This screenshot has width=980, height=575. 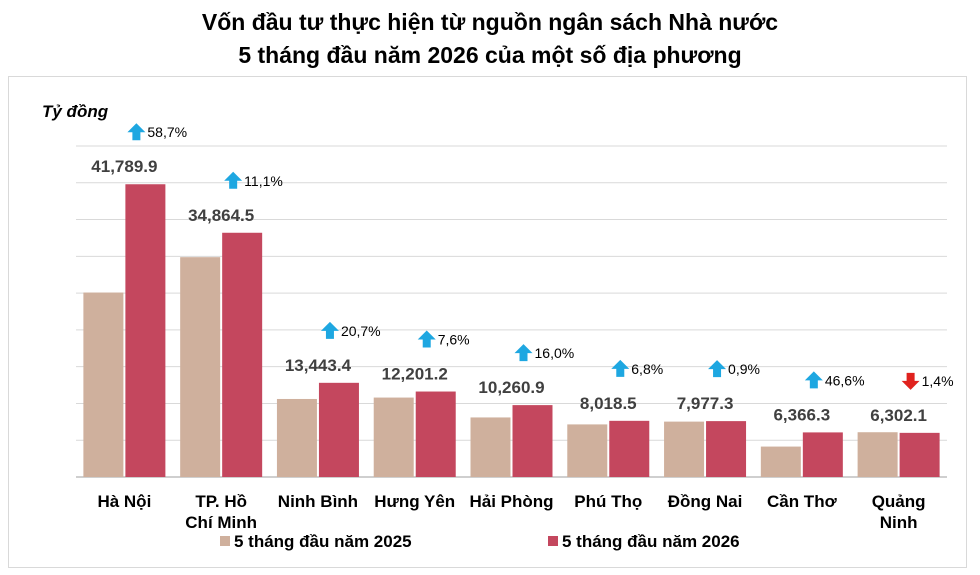 What do you see at coordinates (167, 132) in the screenshot?
I see `change-label: 58,7%` at bounding box center [167, 132].